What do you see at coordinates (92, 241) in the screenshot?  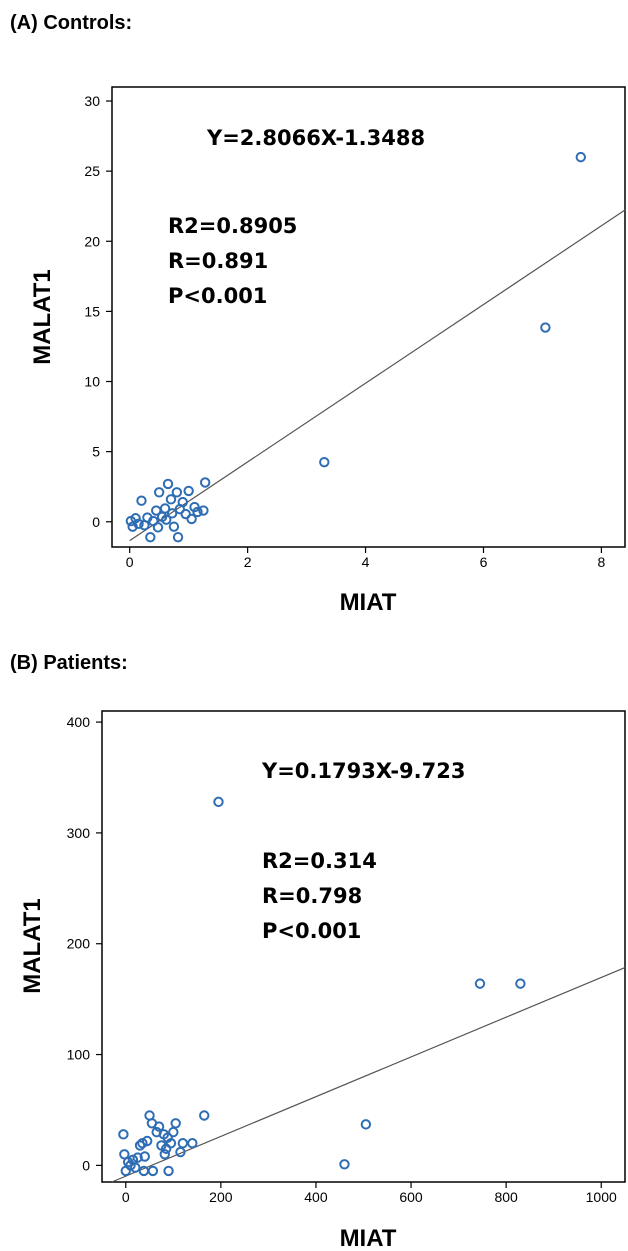 I see `y-tick-label: 20` at bounding box center [92, 241].